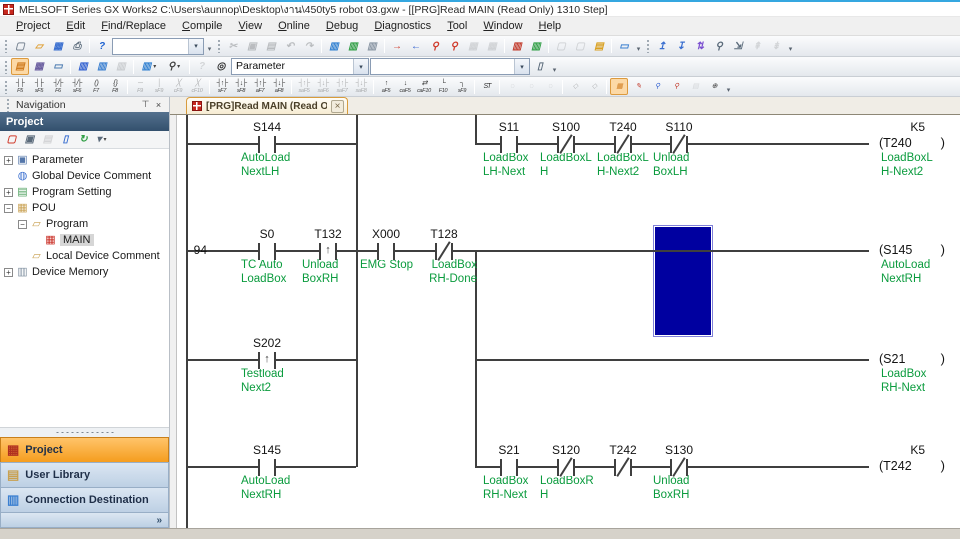 The width and height of the screenshot is (960, 539). Describe the element at coordinates (221, 66) in the screenshot. I see `cross-reference-icon: ◎` at that location.